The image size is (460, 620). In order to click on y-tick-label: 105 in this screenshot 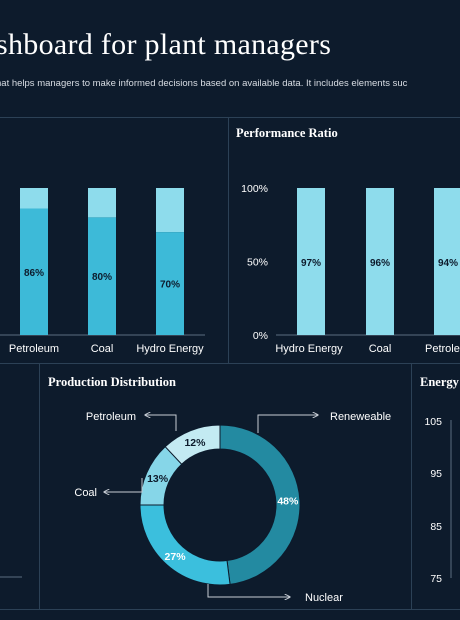, I will do `click(433, 422)`.